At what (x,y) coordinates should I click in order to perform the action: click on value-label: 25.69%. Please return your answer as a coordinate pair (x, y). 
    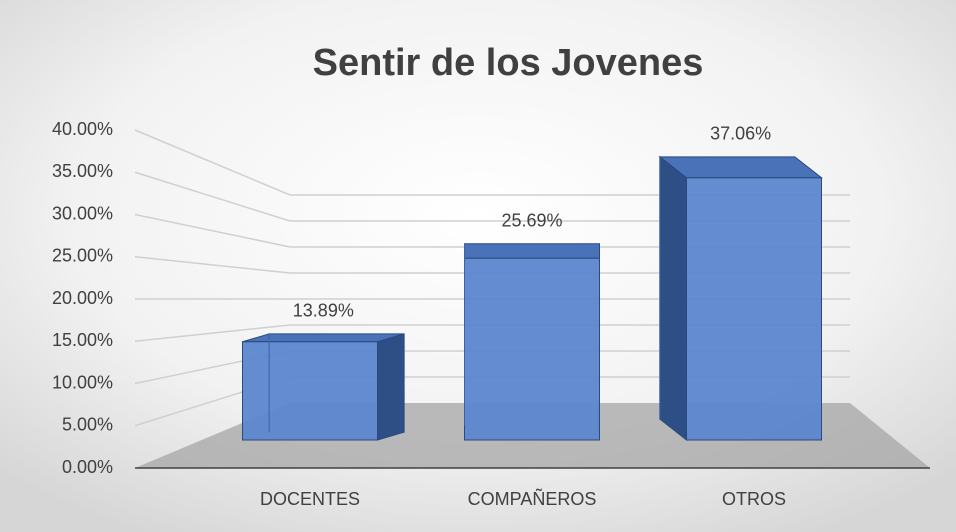
    Looking at the image, I should click on (531, 220).